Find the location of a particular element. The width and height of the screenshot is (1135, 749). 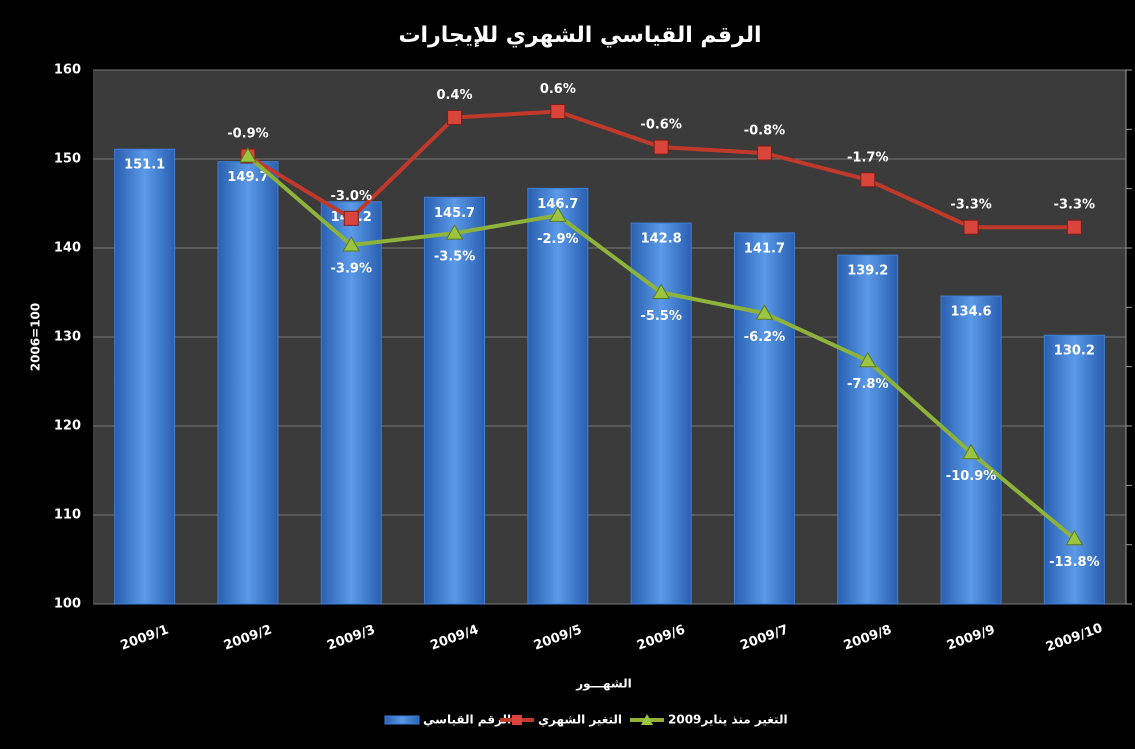

bar-value-label: 146.7 is located at coordinates (557, 204).